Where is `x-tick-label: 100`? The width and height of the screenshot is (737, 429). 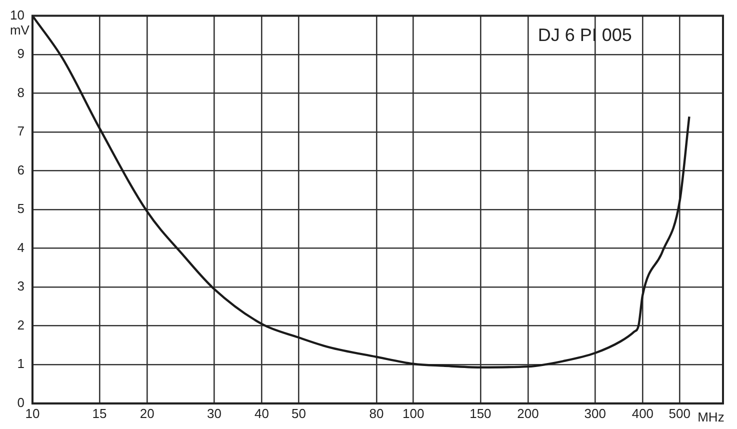
x-tick-label: 100 is located at coordinates (413, 413).